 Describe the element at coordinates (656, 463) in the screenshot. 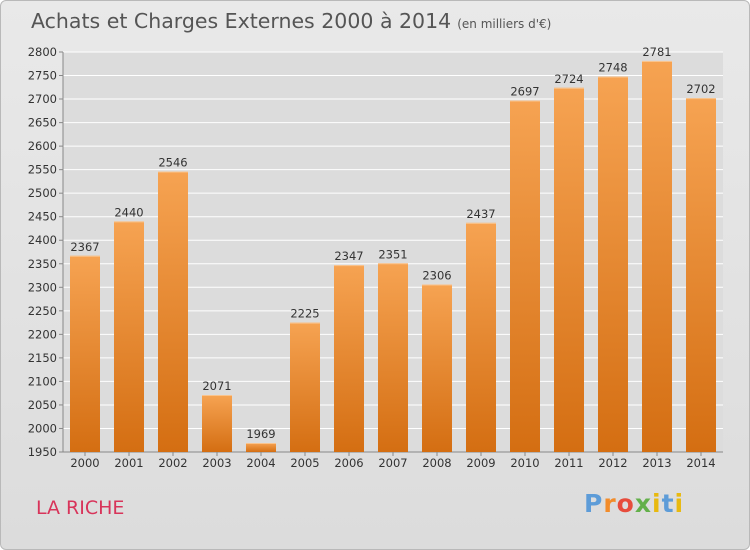

I see `x-tick-label: 2013` at that location.